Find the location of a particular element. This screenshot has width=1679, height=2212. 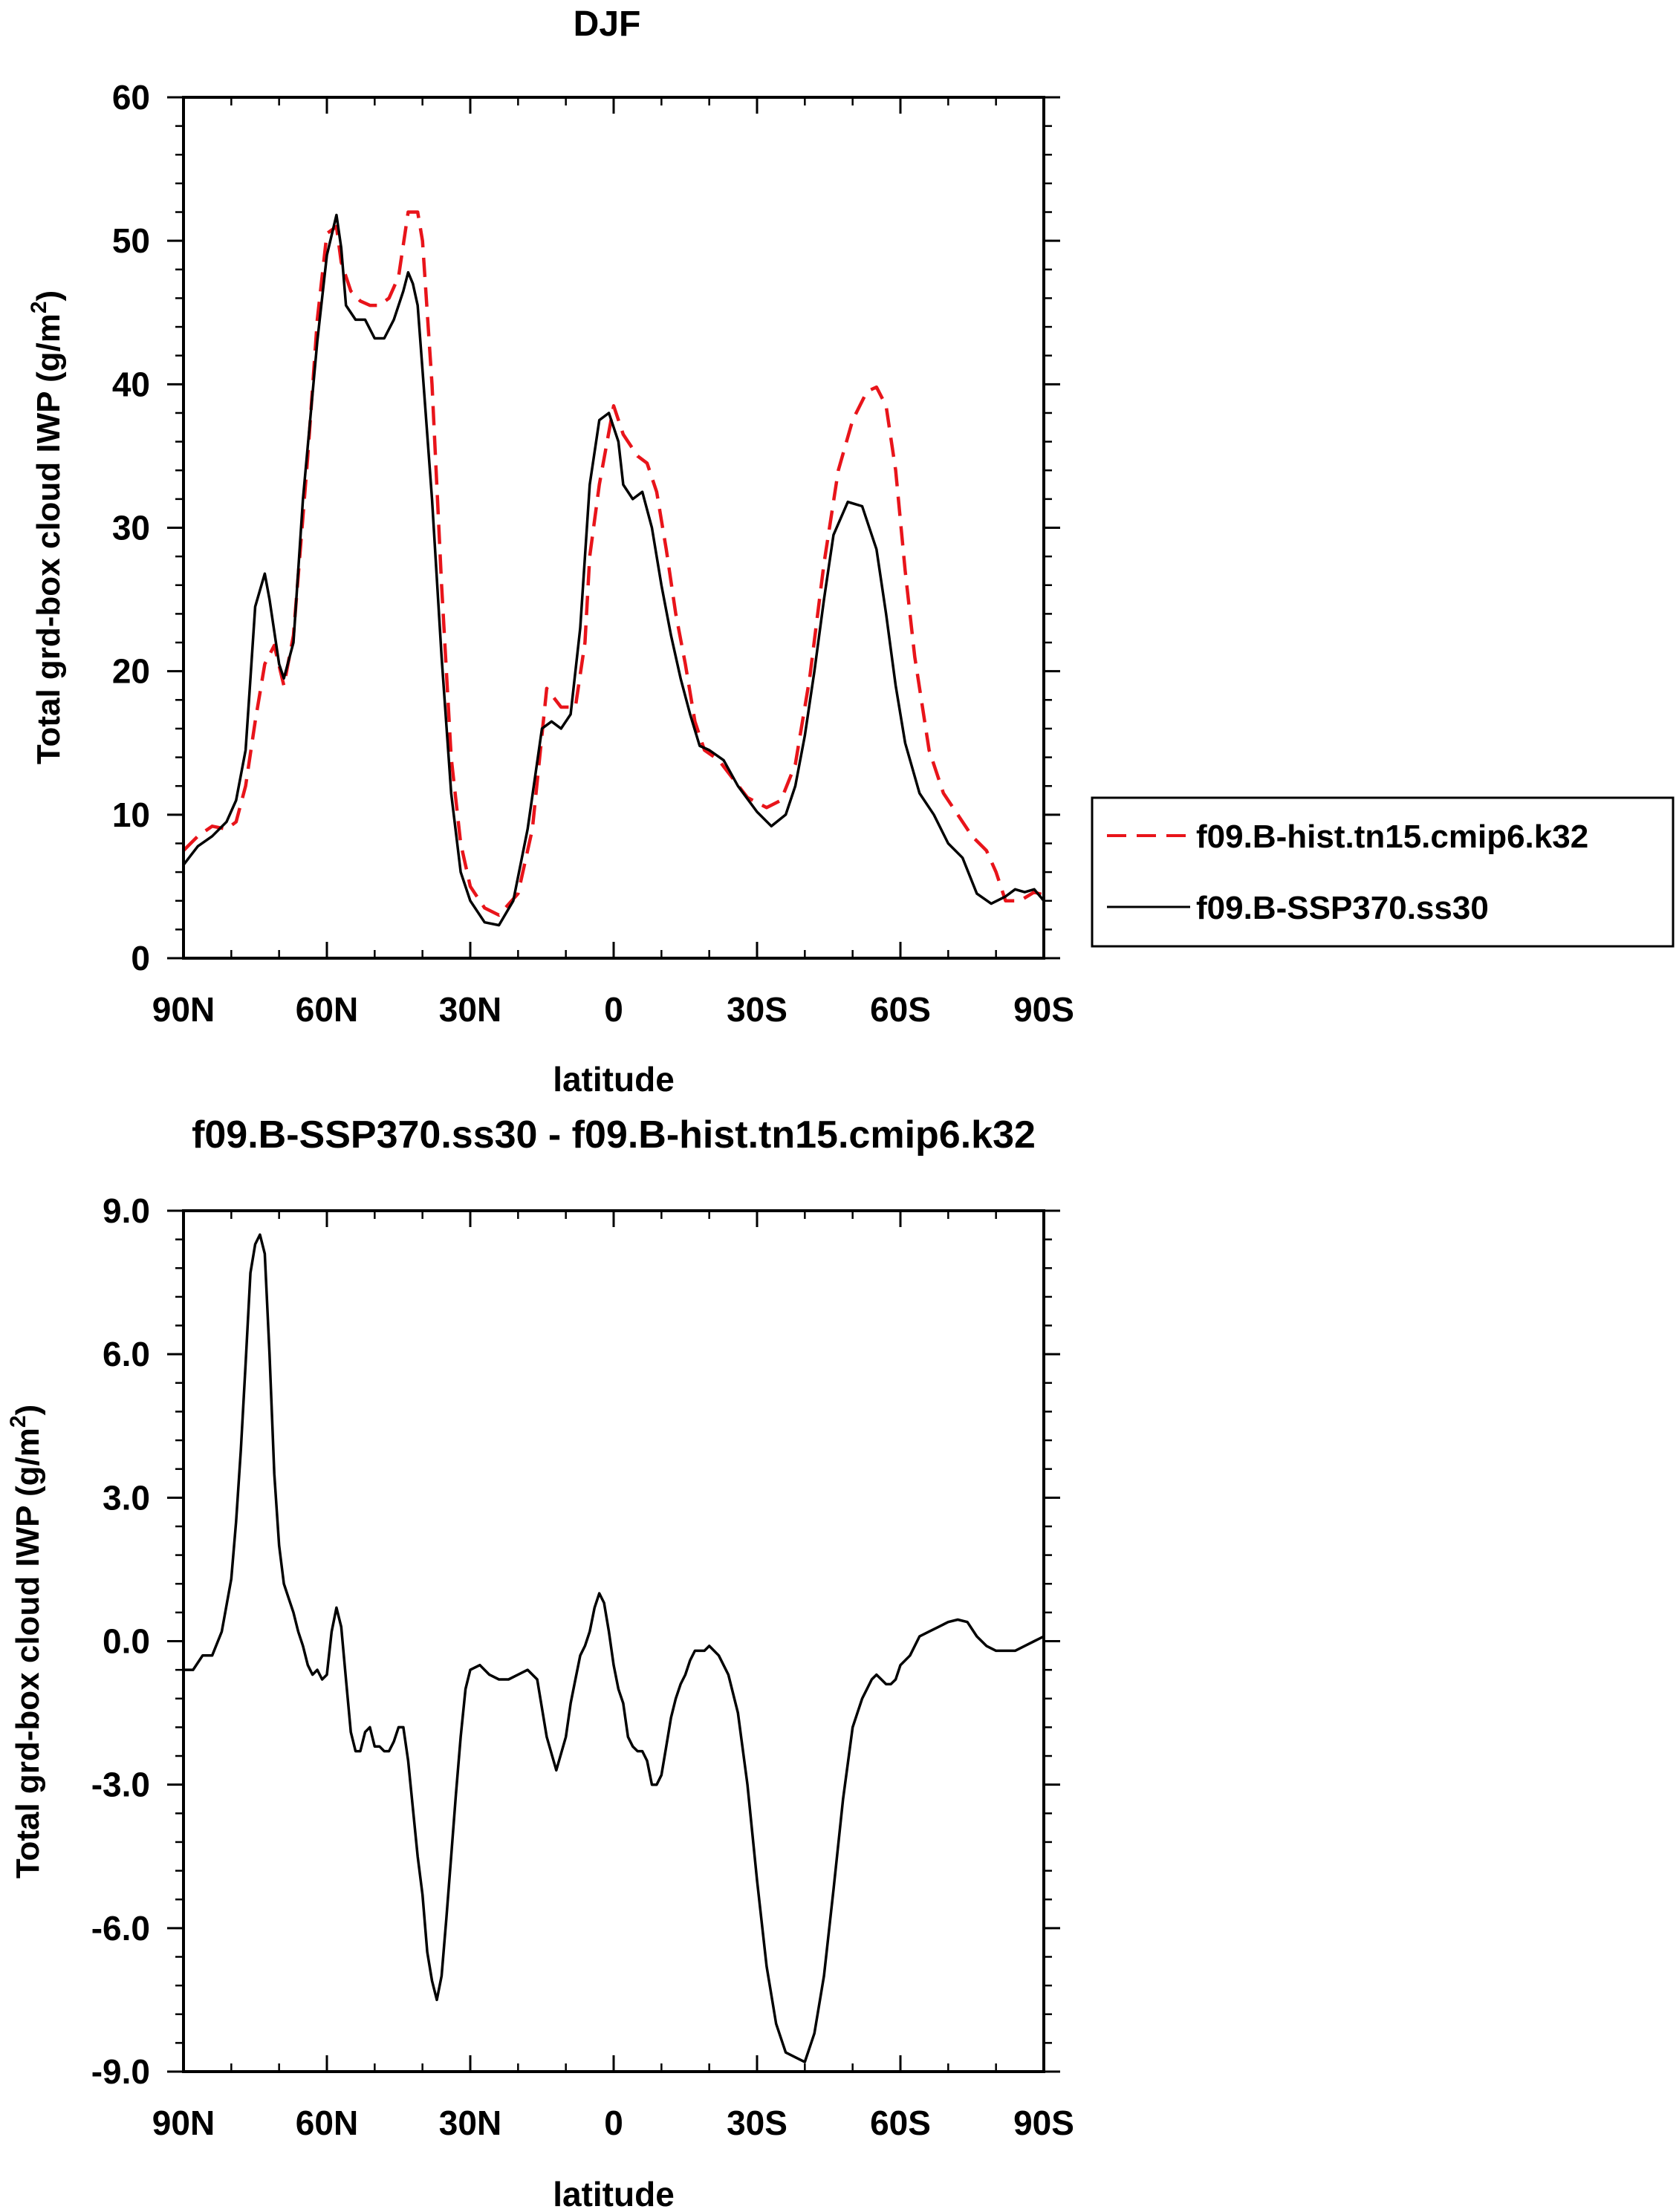

y-tick-label-4: 3.0 is located at coordinates (126, 1498).